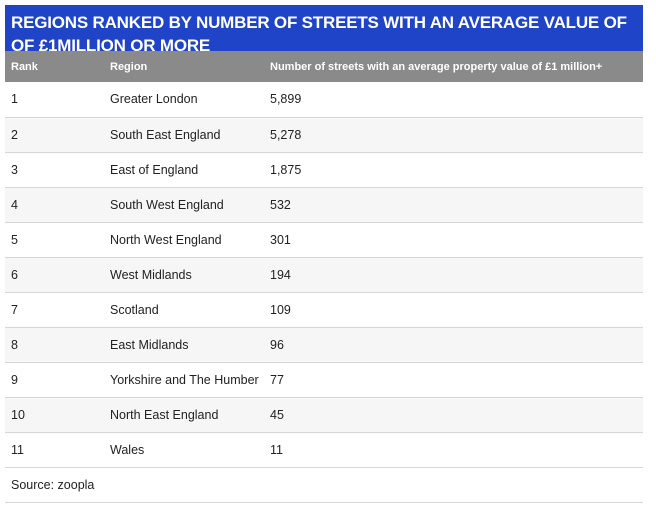 Image resolution: width=656 pixels, height=527 pixels. I want to click on header-rank: Rank, so click(54, 66).